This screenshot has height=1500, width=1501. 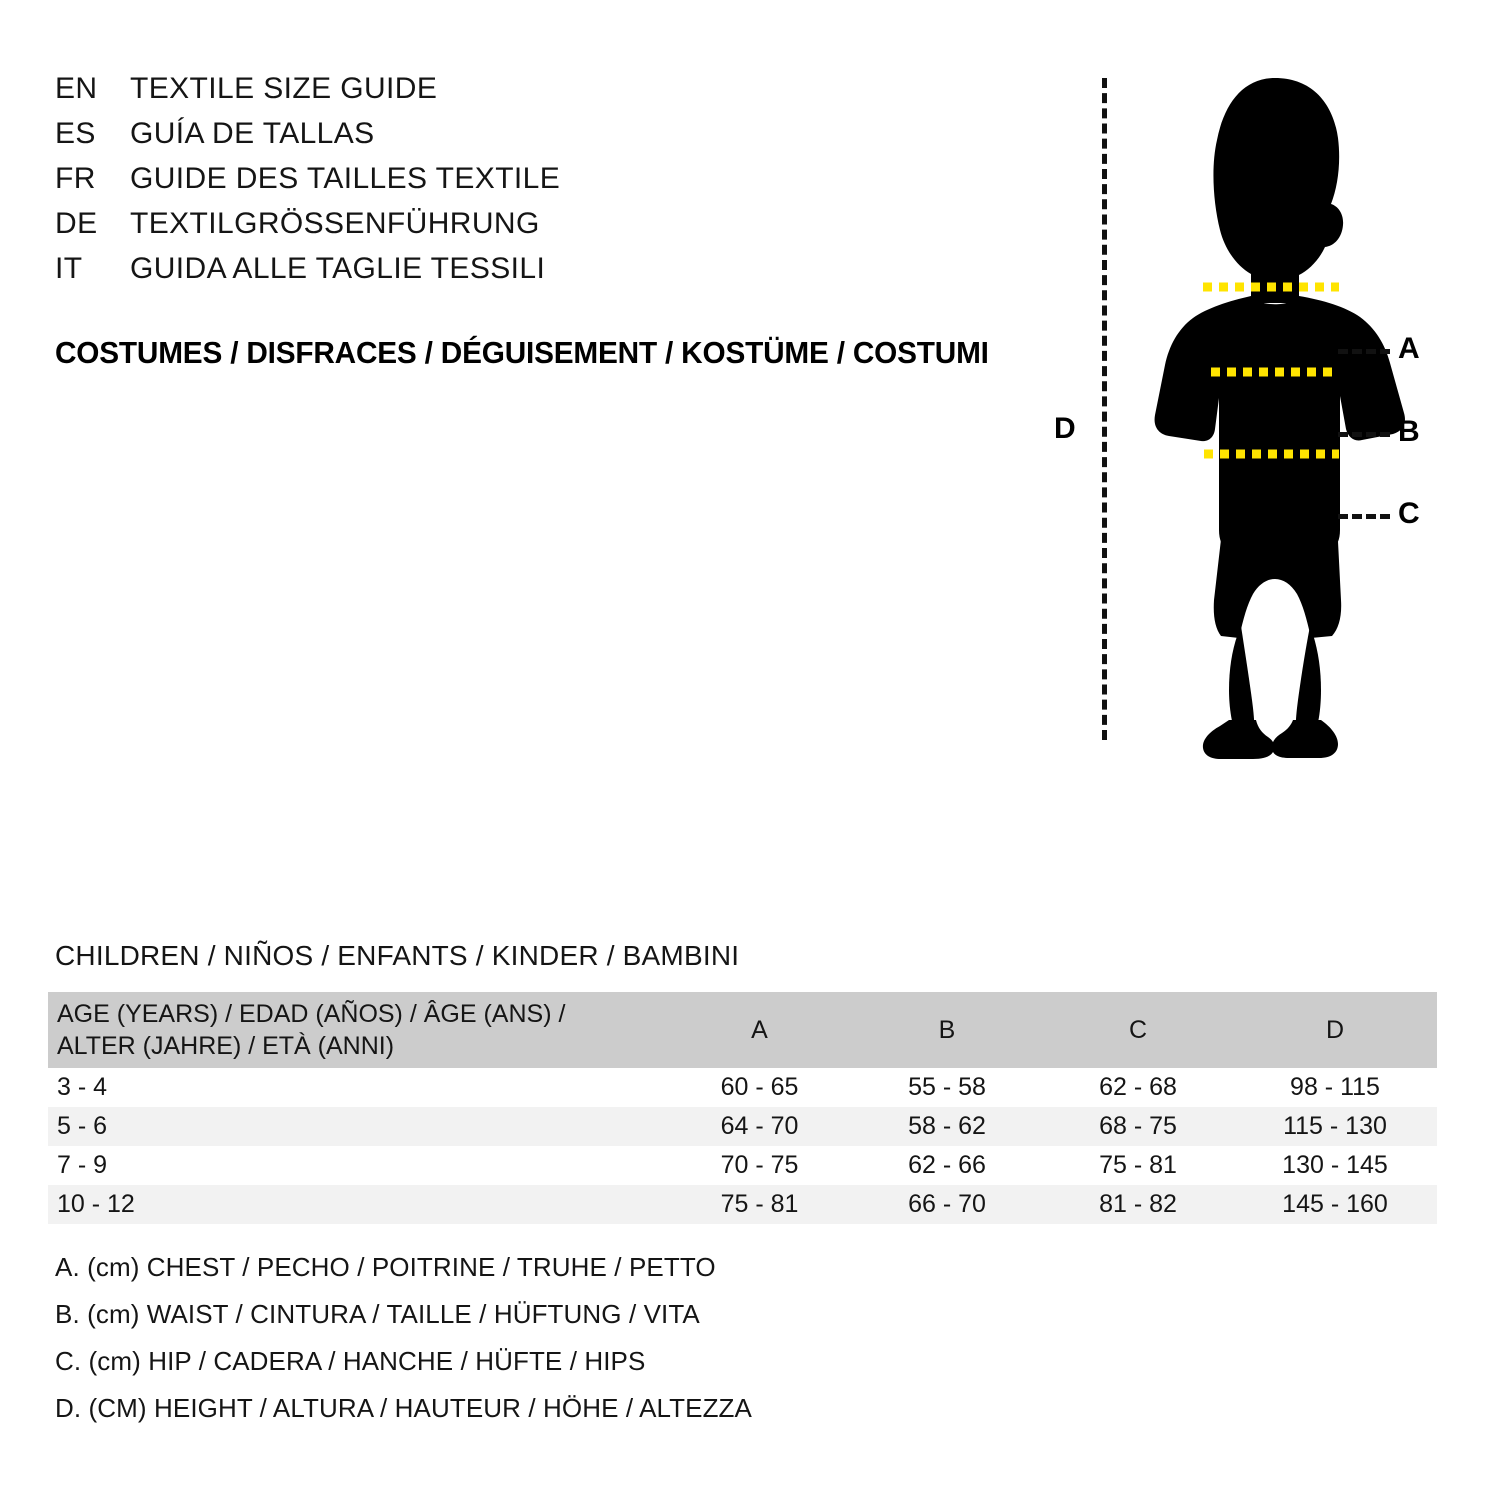 I want to click on leader-line-a, so click(x=1364, y=351).